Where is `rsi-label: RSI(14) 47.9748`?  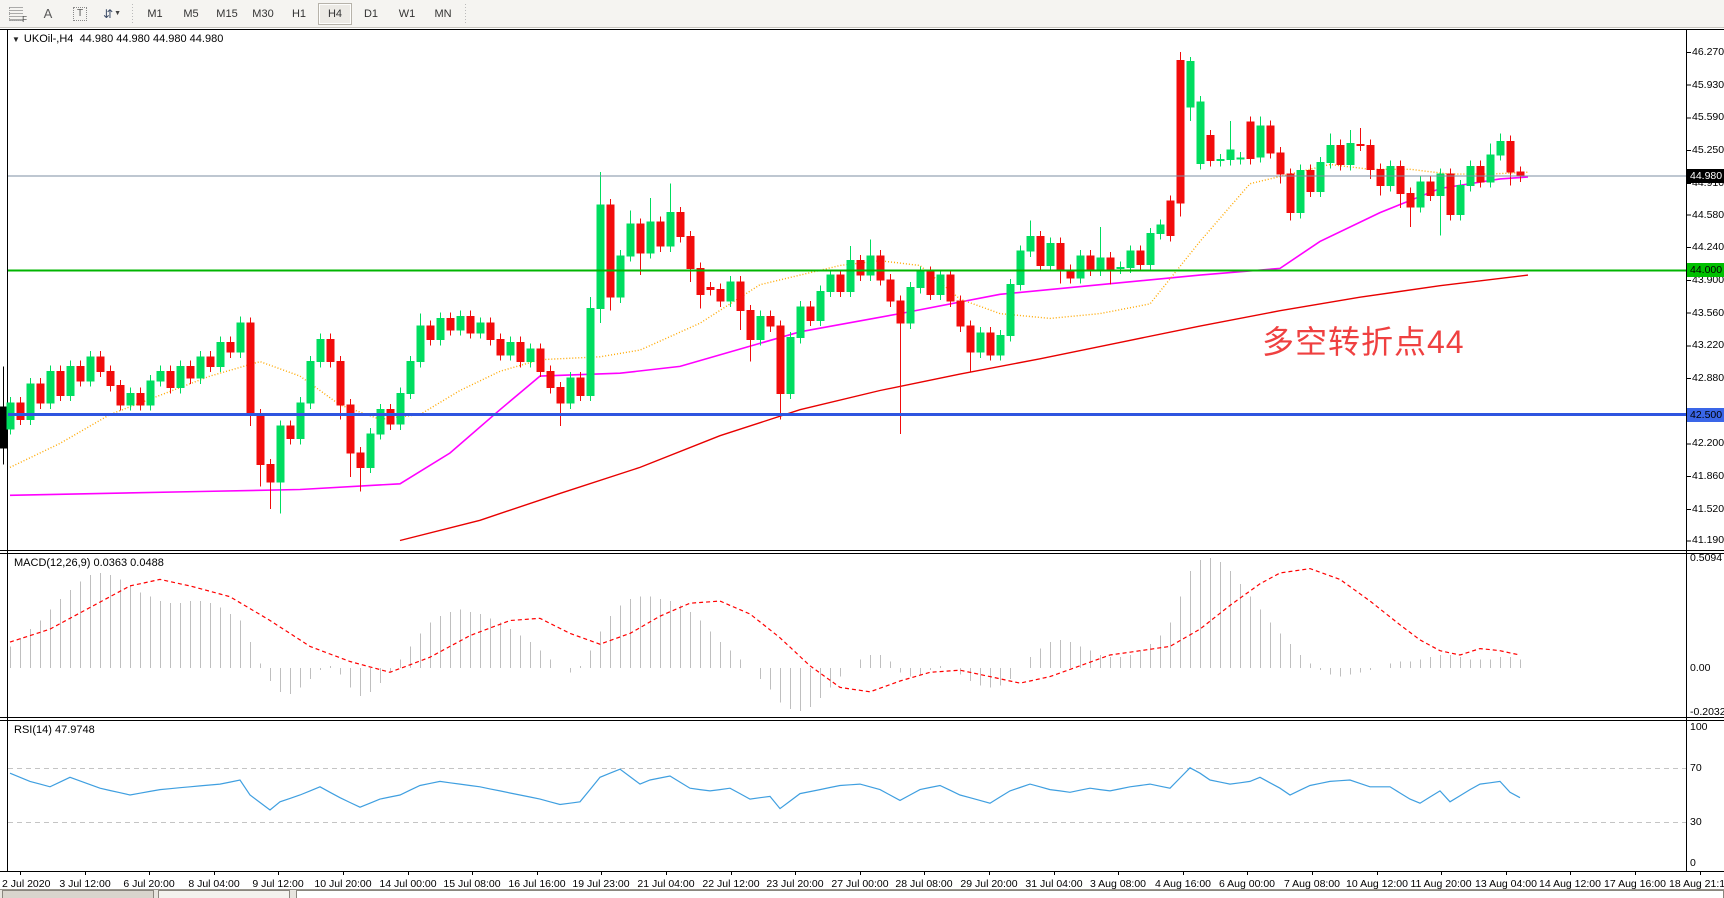
rsi-label: RSI(14) 47.9748 is located at coordinates (54, 730).